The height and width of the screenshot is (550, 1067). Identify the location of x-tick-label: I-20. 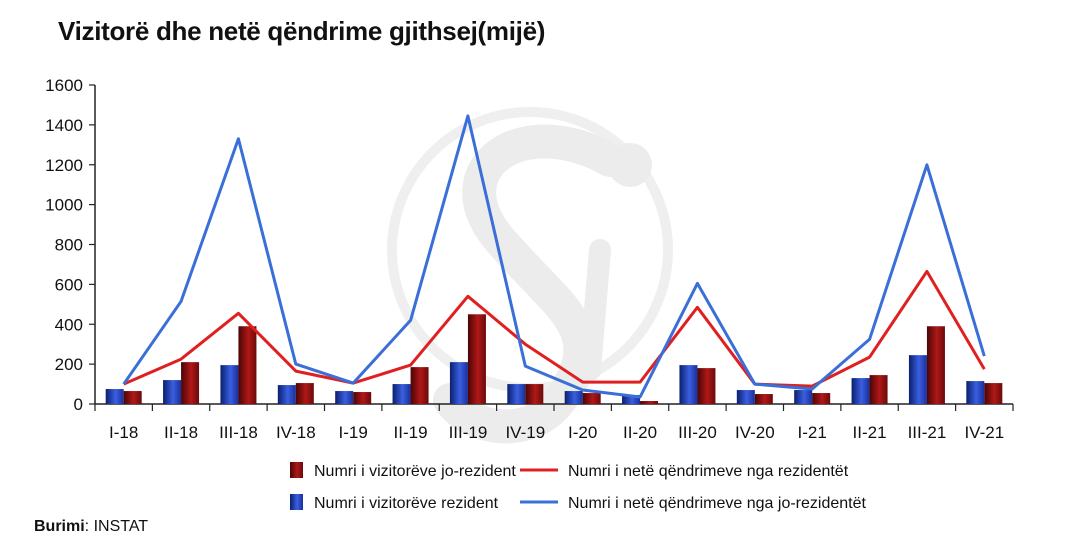
(582, 432).